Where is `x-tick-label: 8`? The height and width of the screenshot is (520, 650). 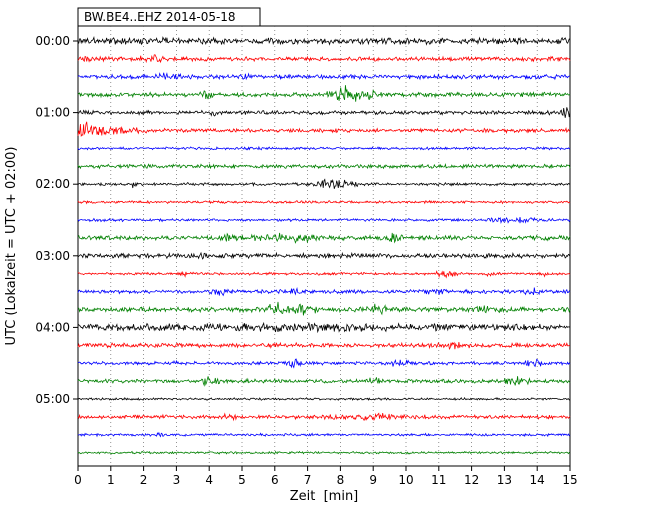
x-tick-label: 8 is located at coordinates (341, 480).